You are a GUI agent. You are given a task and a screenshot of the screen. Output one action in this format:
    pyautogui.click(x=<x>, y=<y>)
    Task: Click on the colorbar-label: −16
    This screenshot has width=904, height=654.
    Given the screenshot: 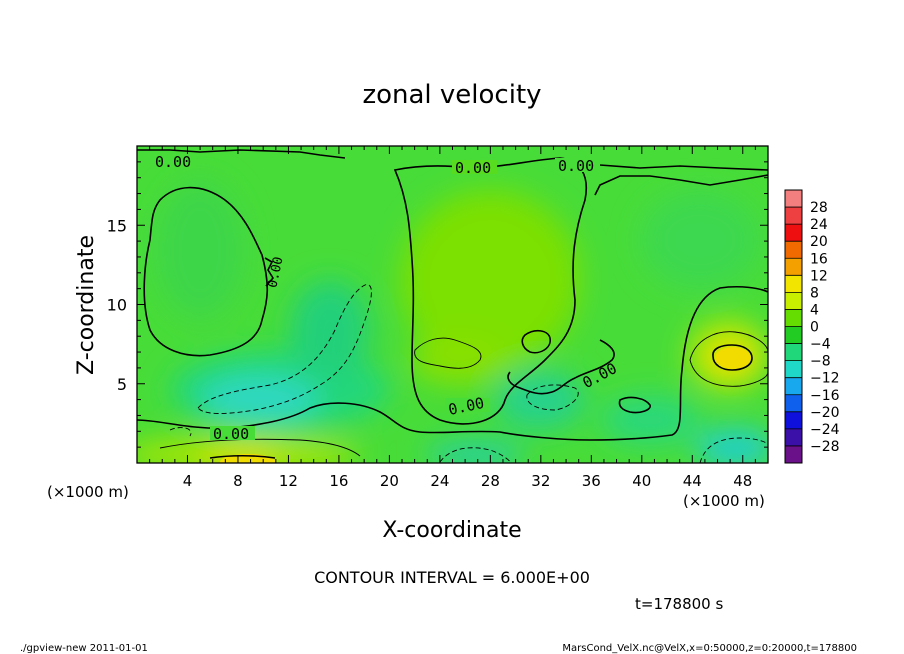 What is the action you would take?
    pyautogui.click(x=825, y=396)
    